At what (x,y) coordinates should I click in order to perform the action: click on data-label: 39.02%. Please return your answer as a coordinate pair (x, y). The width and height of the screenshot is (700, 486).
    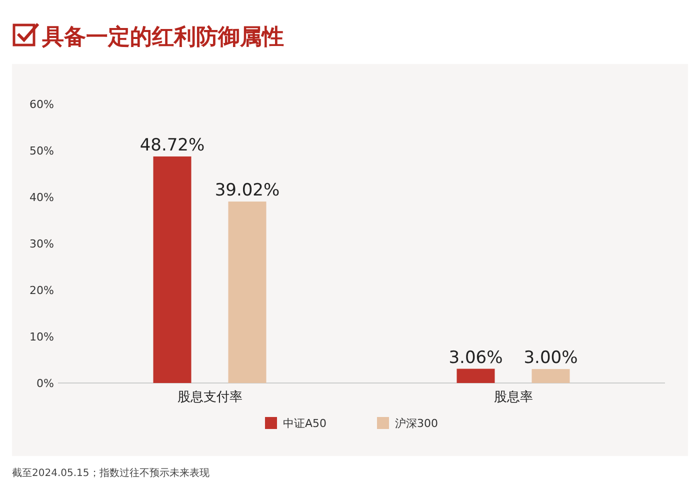
    Looking at the image, I should click on (247, 190).